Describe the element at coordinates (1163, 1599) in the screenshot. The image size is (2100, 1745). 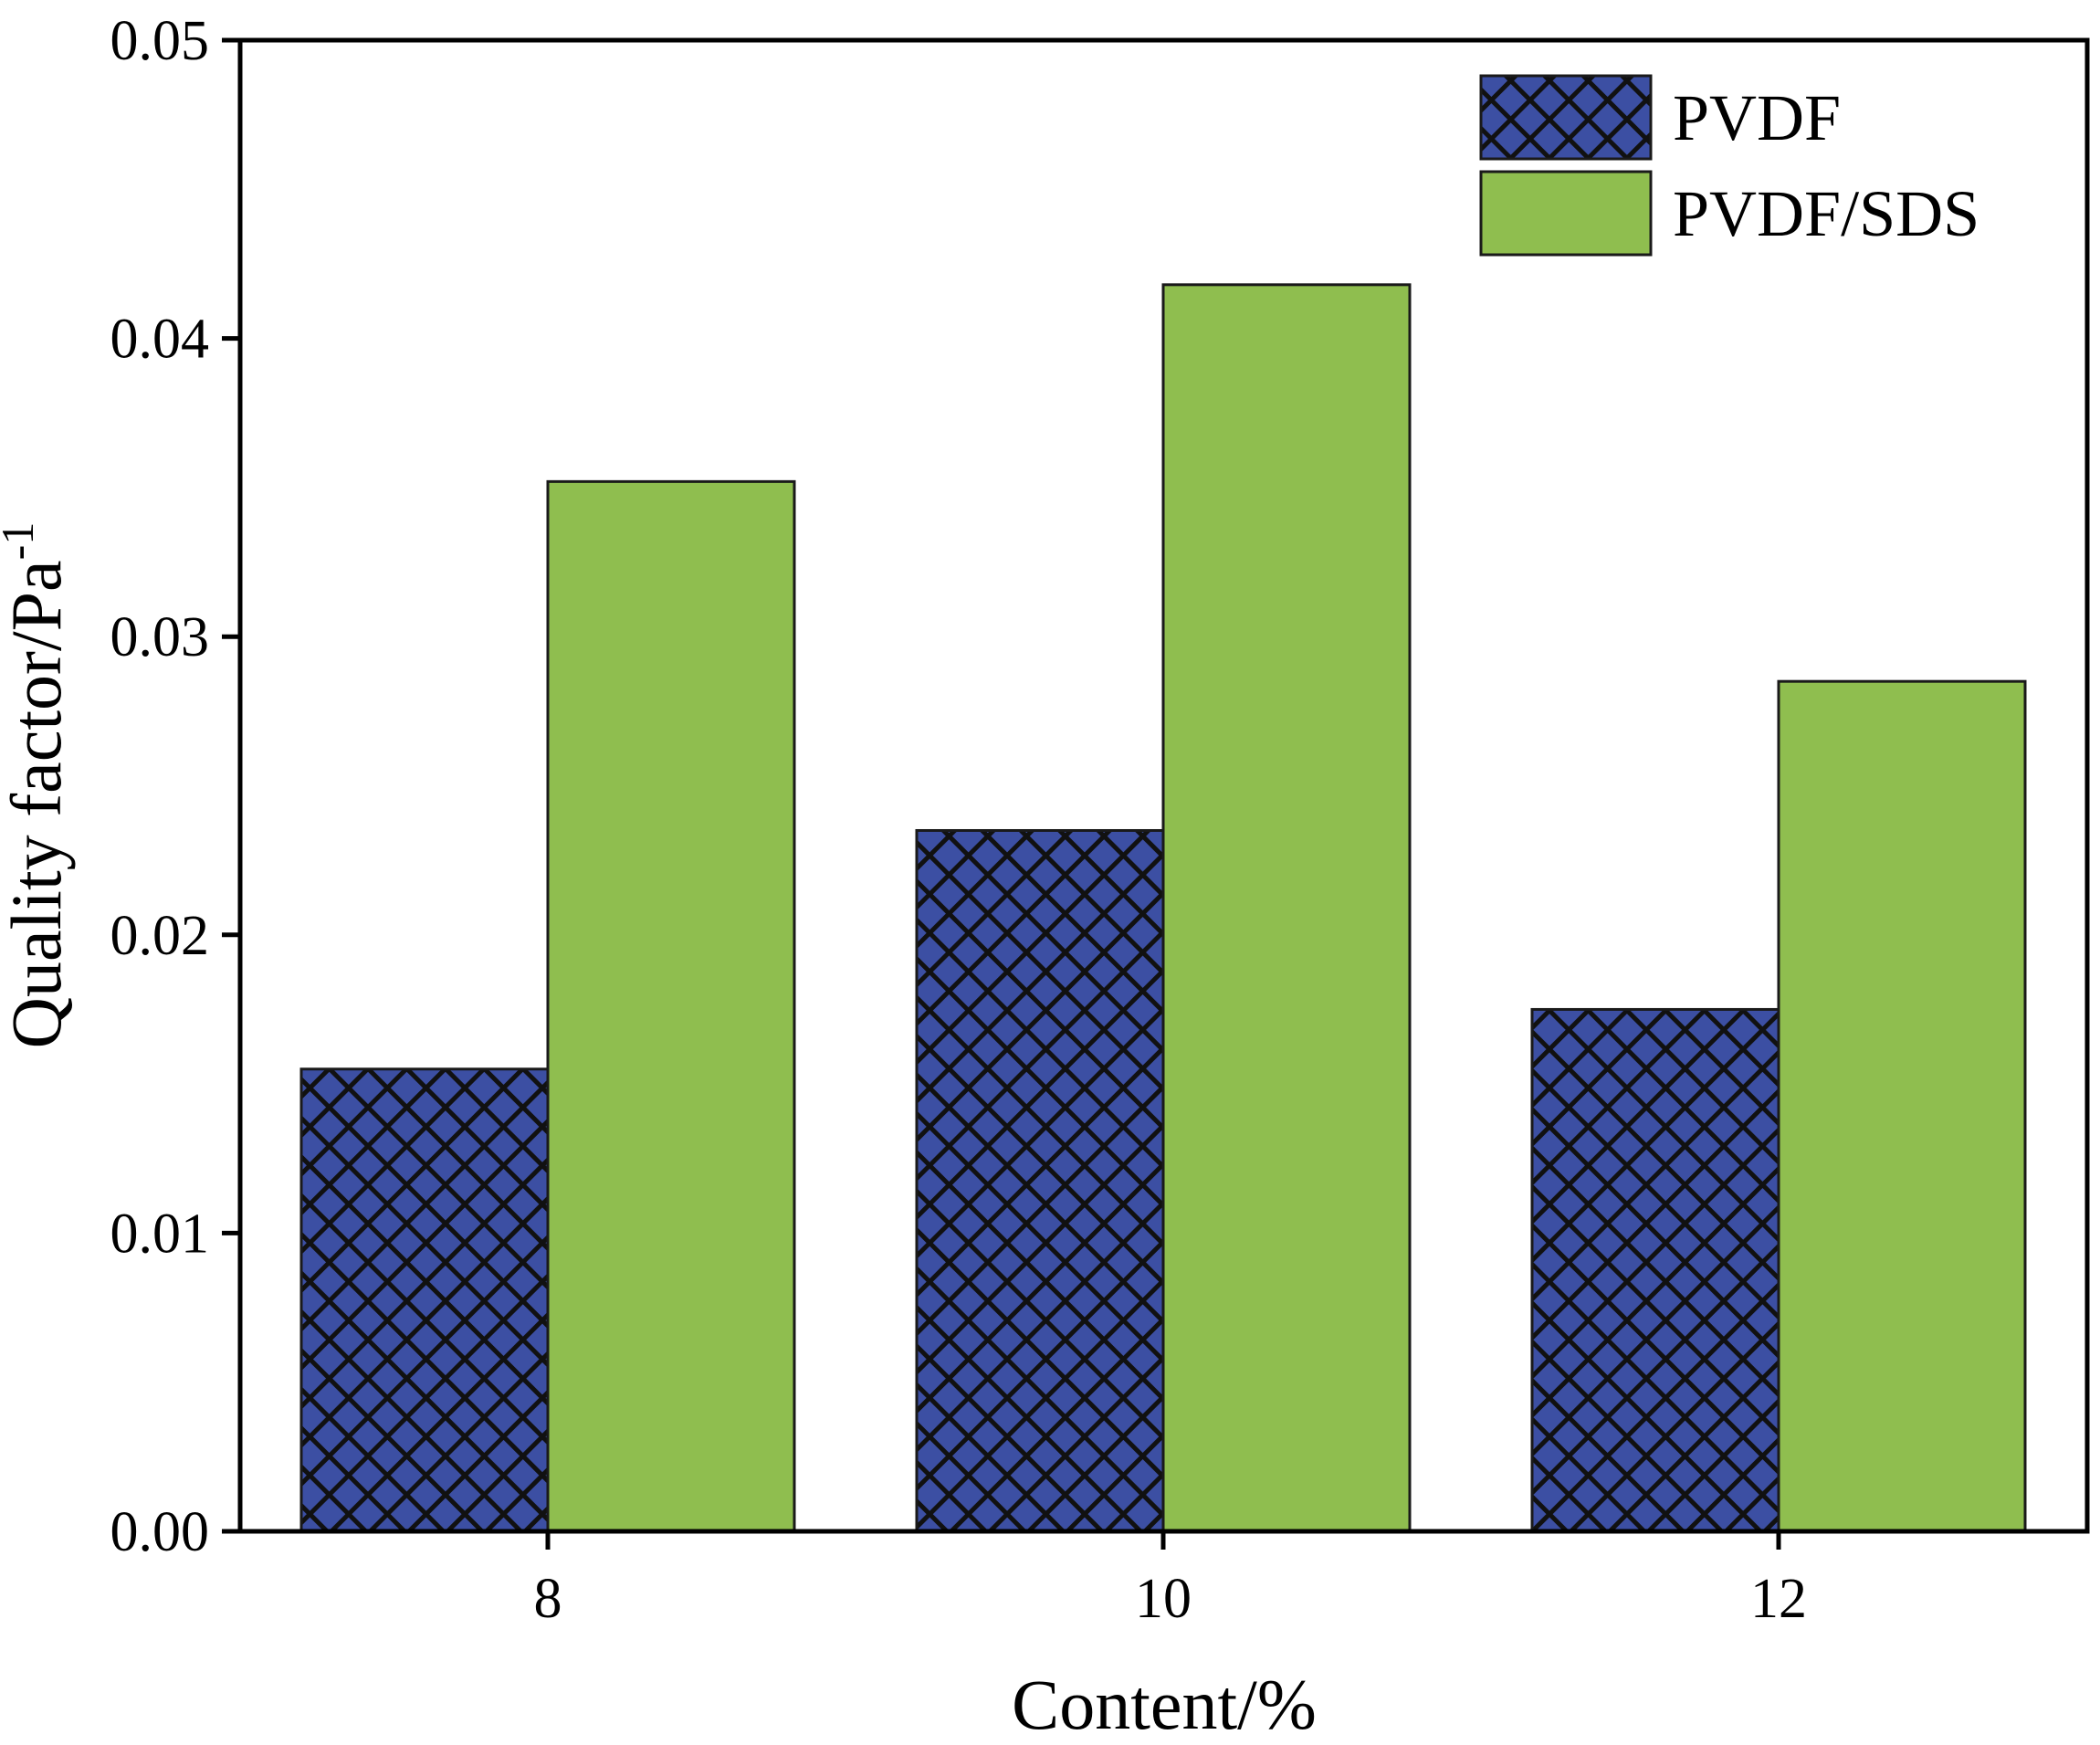
I see `x-tick-label: 10` at that location.